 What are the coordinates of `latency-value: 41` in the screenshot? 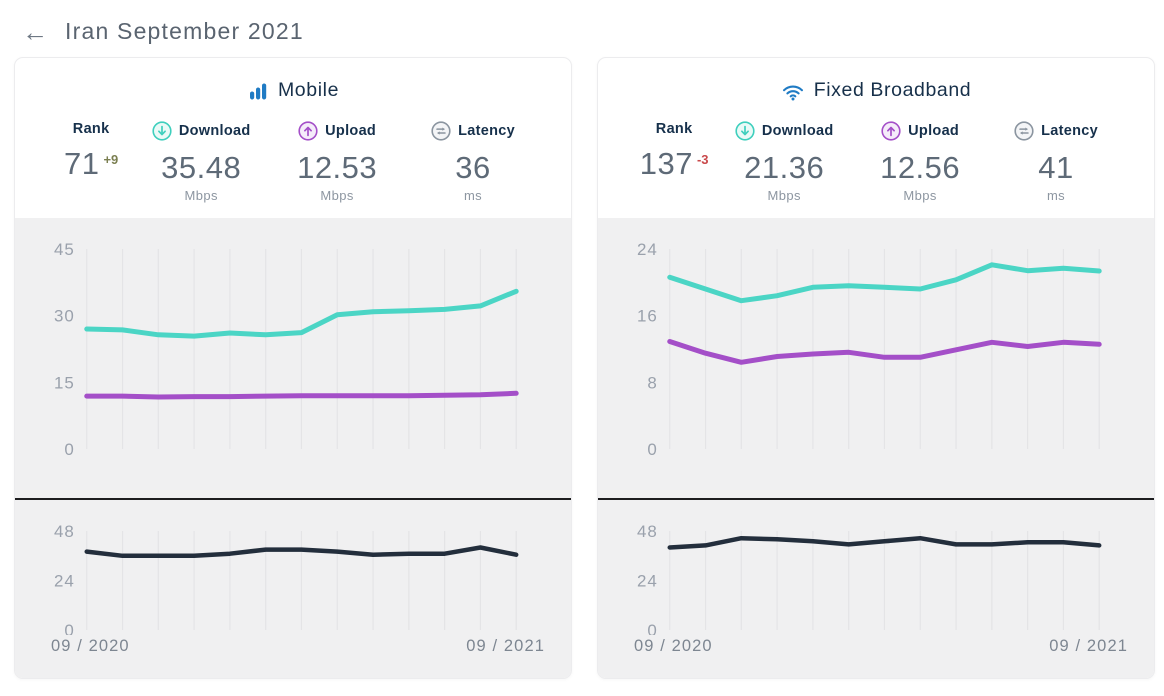 It's located at (1056, 167).